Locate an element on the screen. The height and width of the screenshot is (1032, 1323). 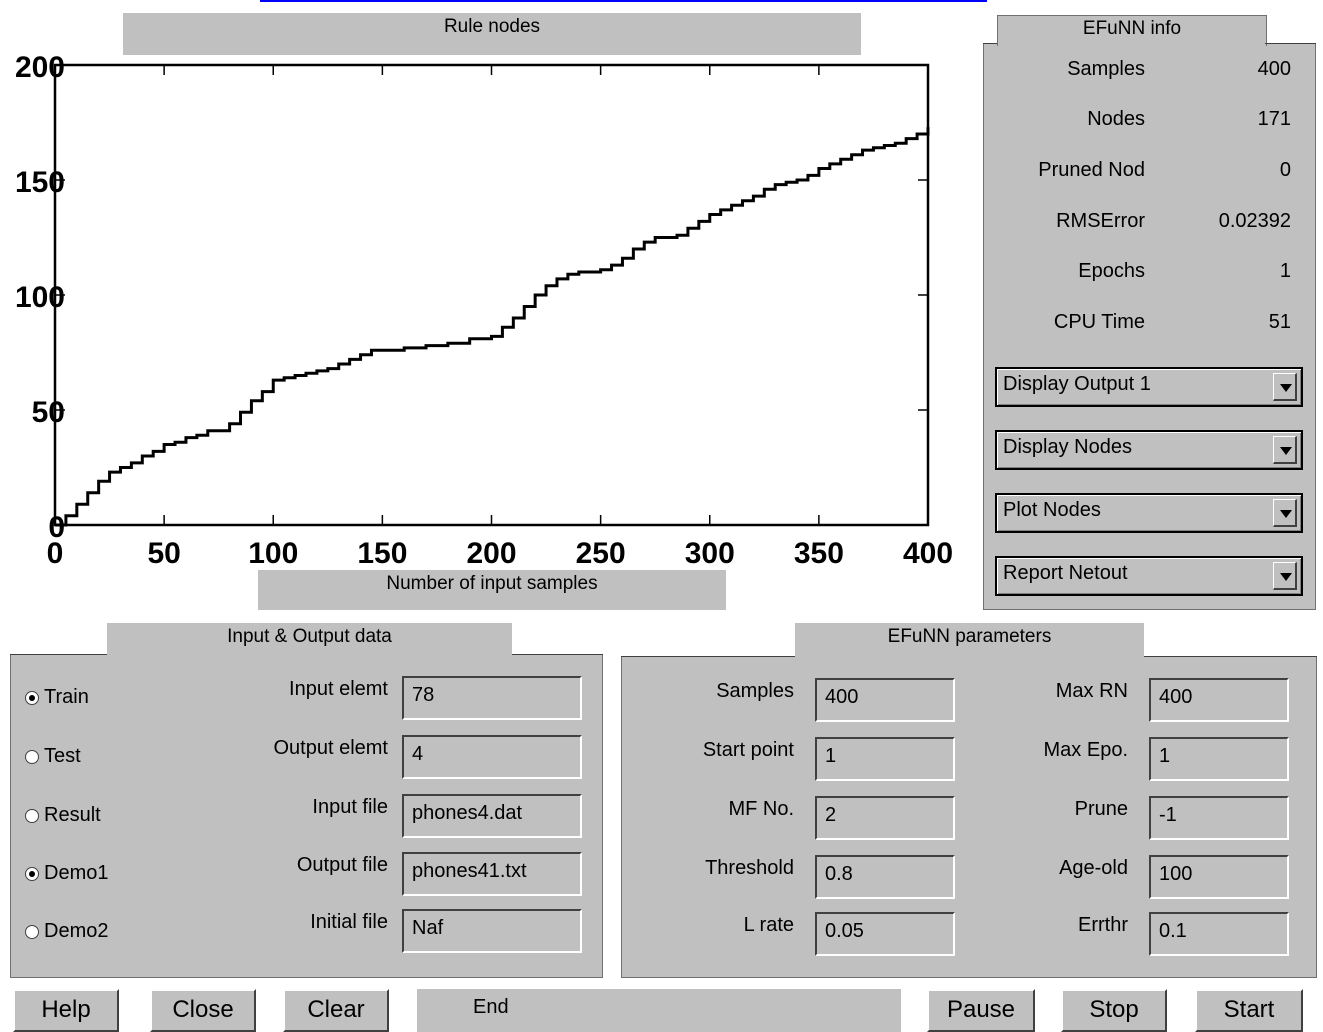
radio-result-label: Result is located at coordinates (72, 815).